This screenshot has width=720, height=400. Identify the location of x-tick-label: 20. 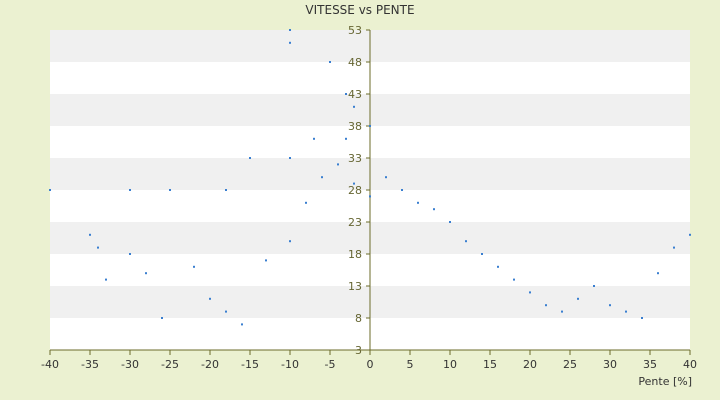
(530, 364).